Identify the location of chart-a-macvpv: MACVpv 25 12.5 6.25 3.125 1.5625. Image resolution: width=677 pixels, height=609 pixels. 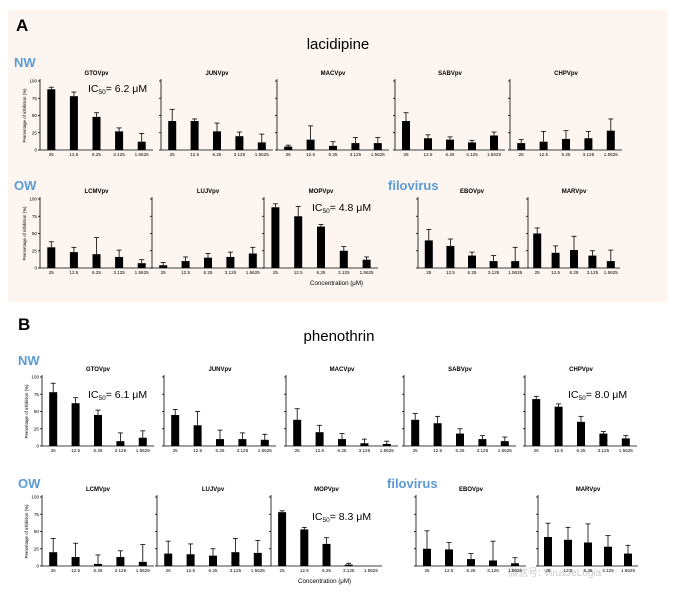
(332, 114).